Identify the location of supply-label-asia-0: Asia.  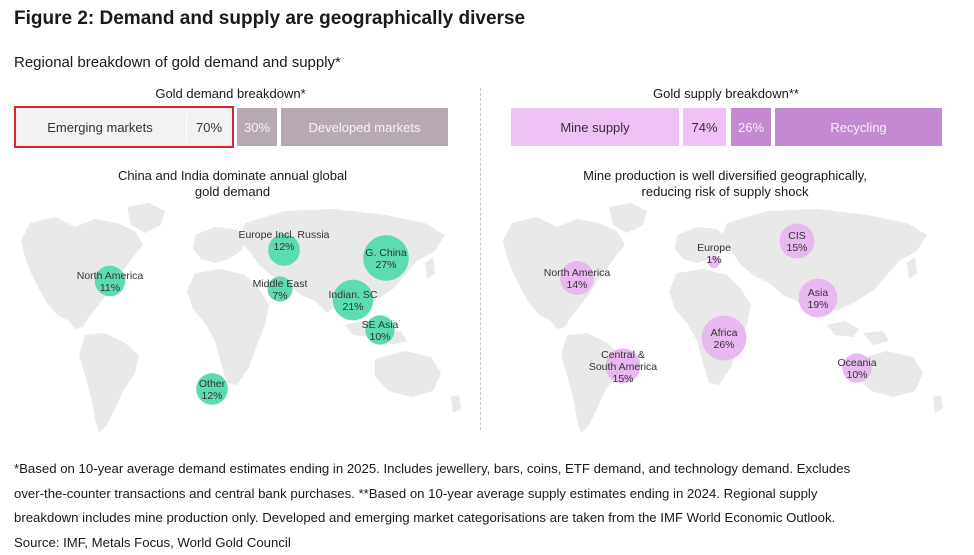
(818, 293).